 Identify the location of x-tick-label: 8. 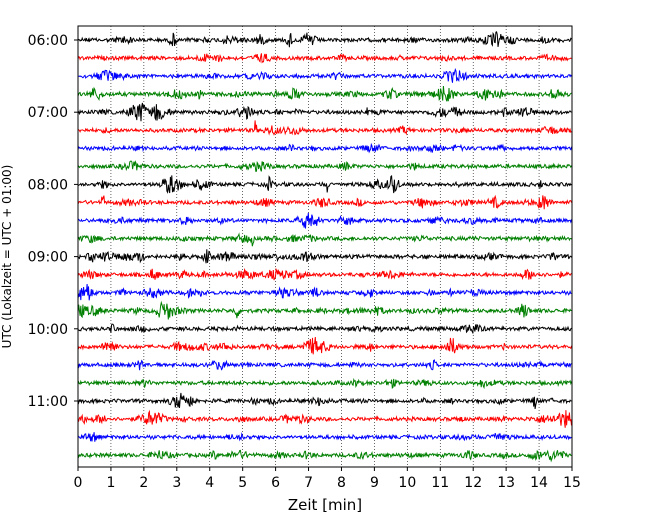
(341, 483).